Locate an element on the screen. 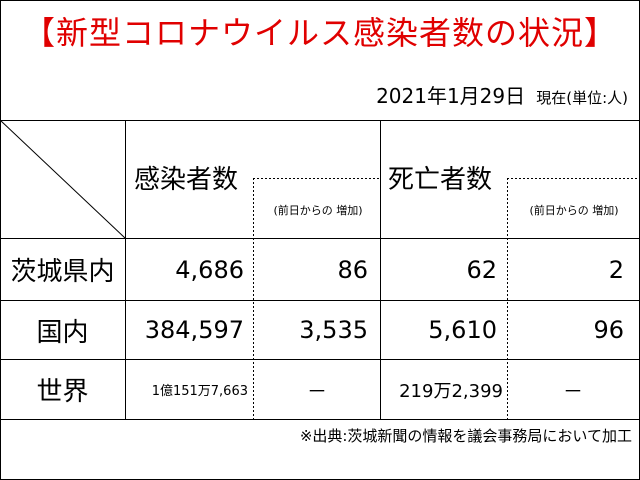 The width and height of the screenshot is (640, 480). diagonal-line is located at coordinates (63, 179).